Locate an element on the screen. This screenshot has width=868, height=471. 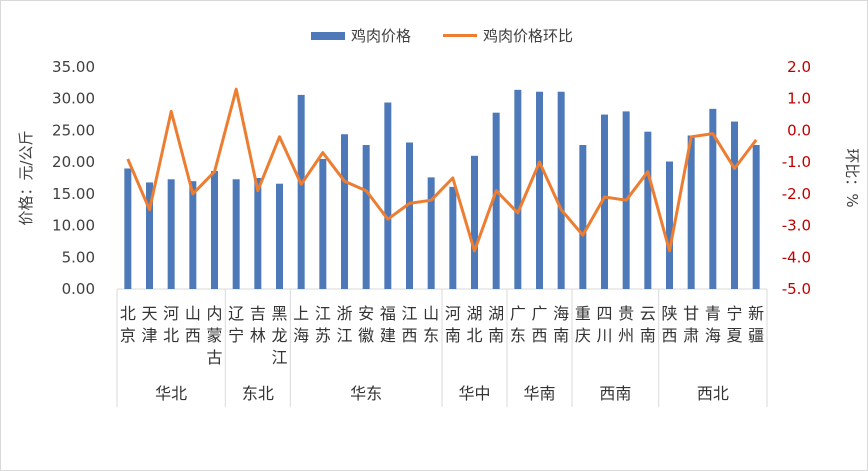
legend-item-line: 鸡肉价格环比 is located at coordinates (508, 35).